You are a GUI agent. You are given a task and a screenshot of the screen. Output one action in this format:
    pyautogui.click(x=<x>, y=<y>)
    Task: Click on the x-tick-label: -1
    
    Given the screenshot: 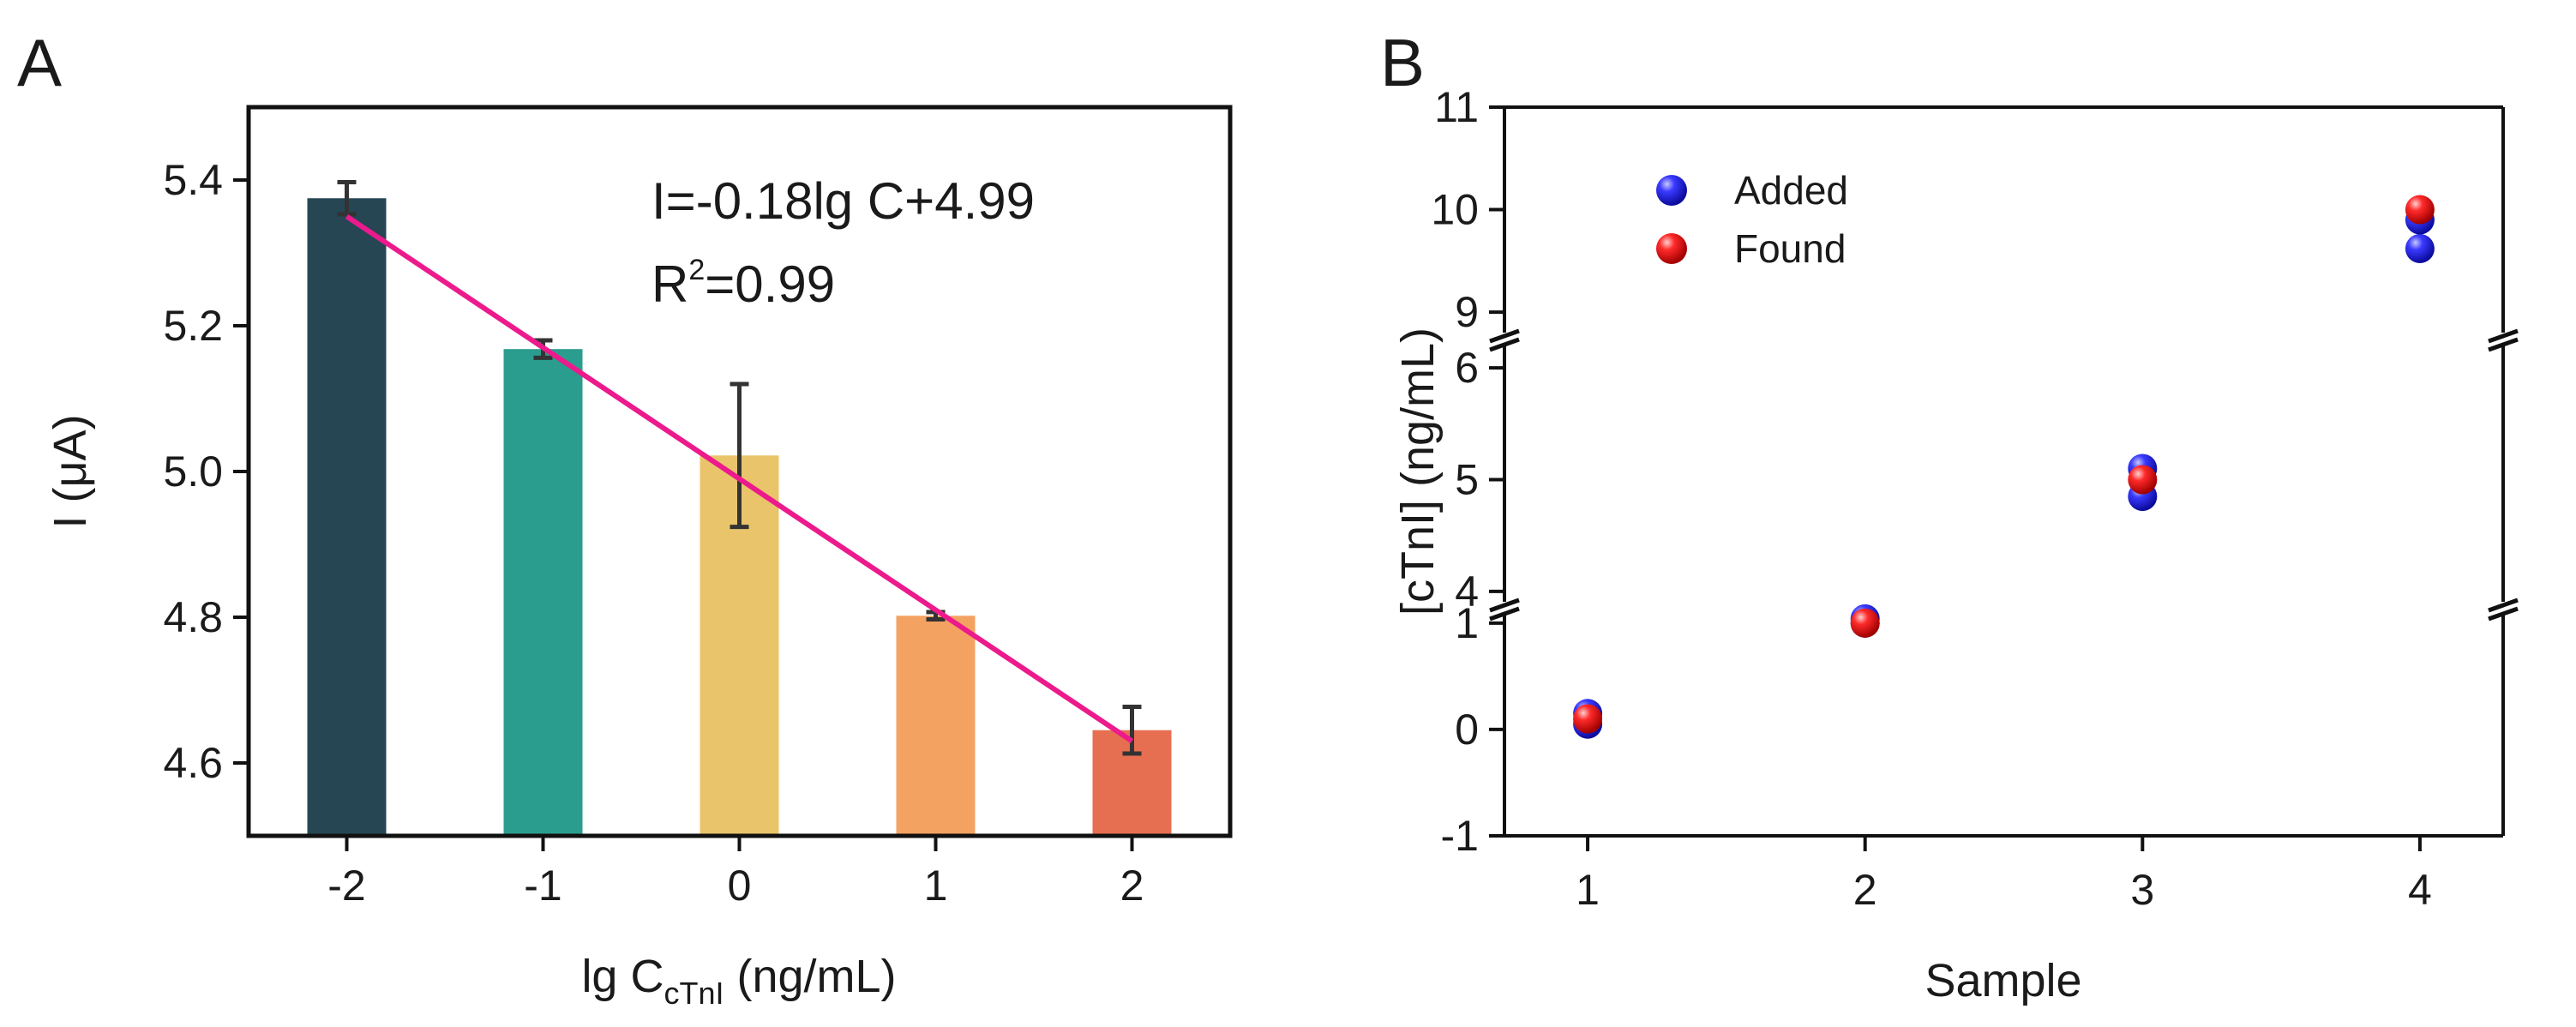 What is the action you would take?
    pyautogui.click(x=542, y=886)
    